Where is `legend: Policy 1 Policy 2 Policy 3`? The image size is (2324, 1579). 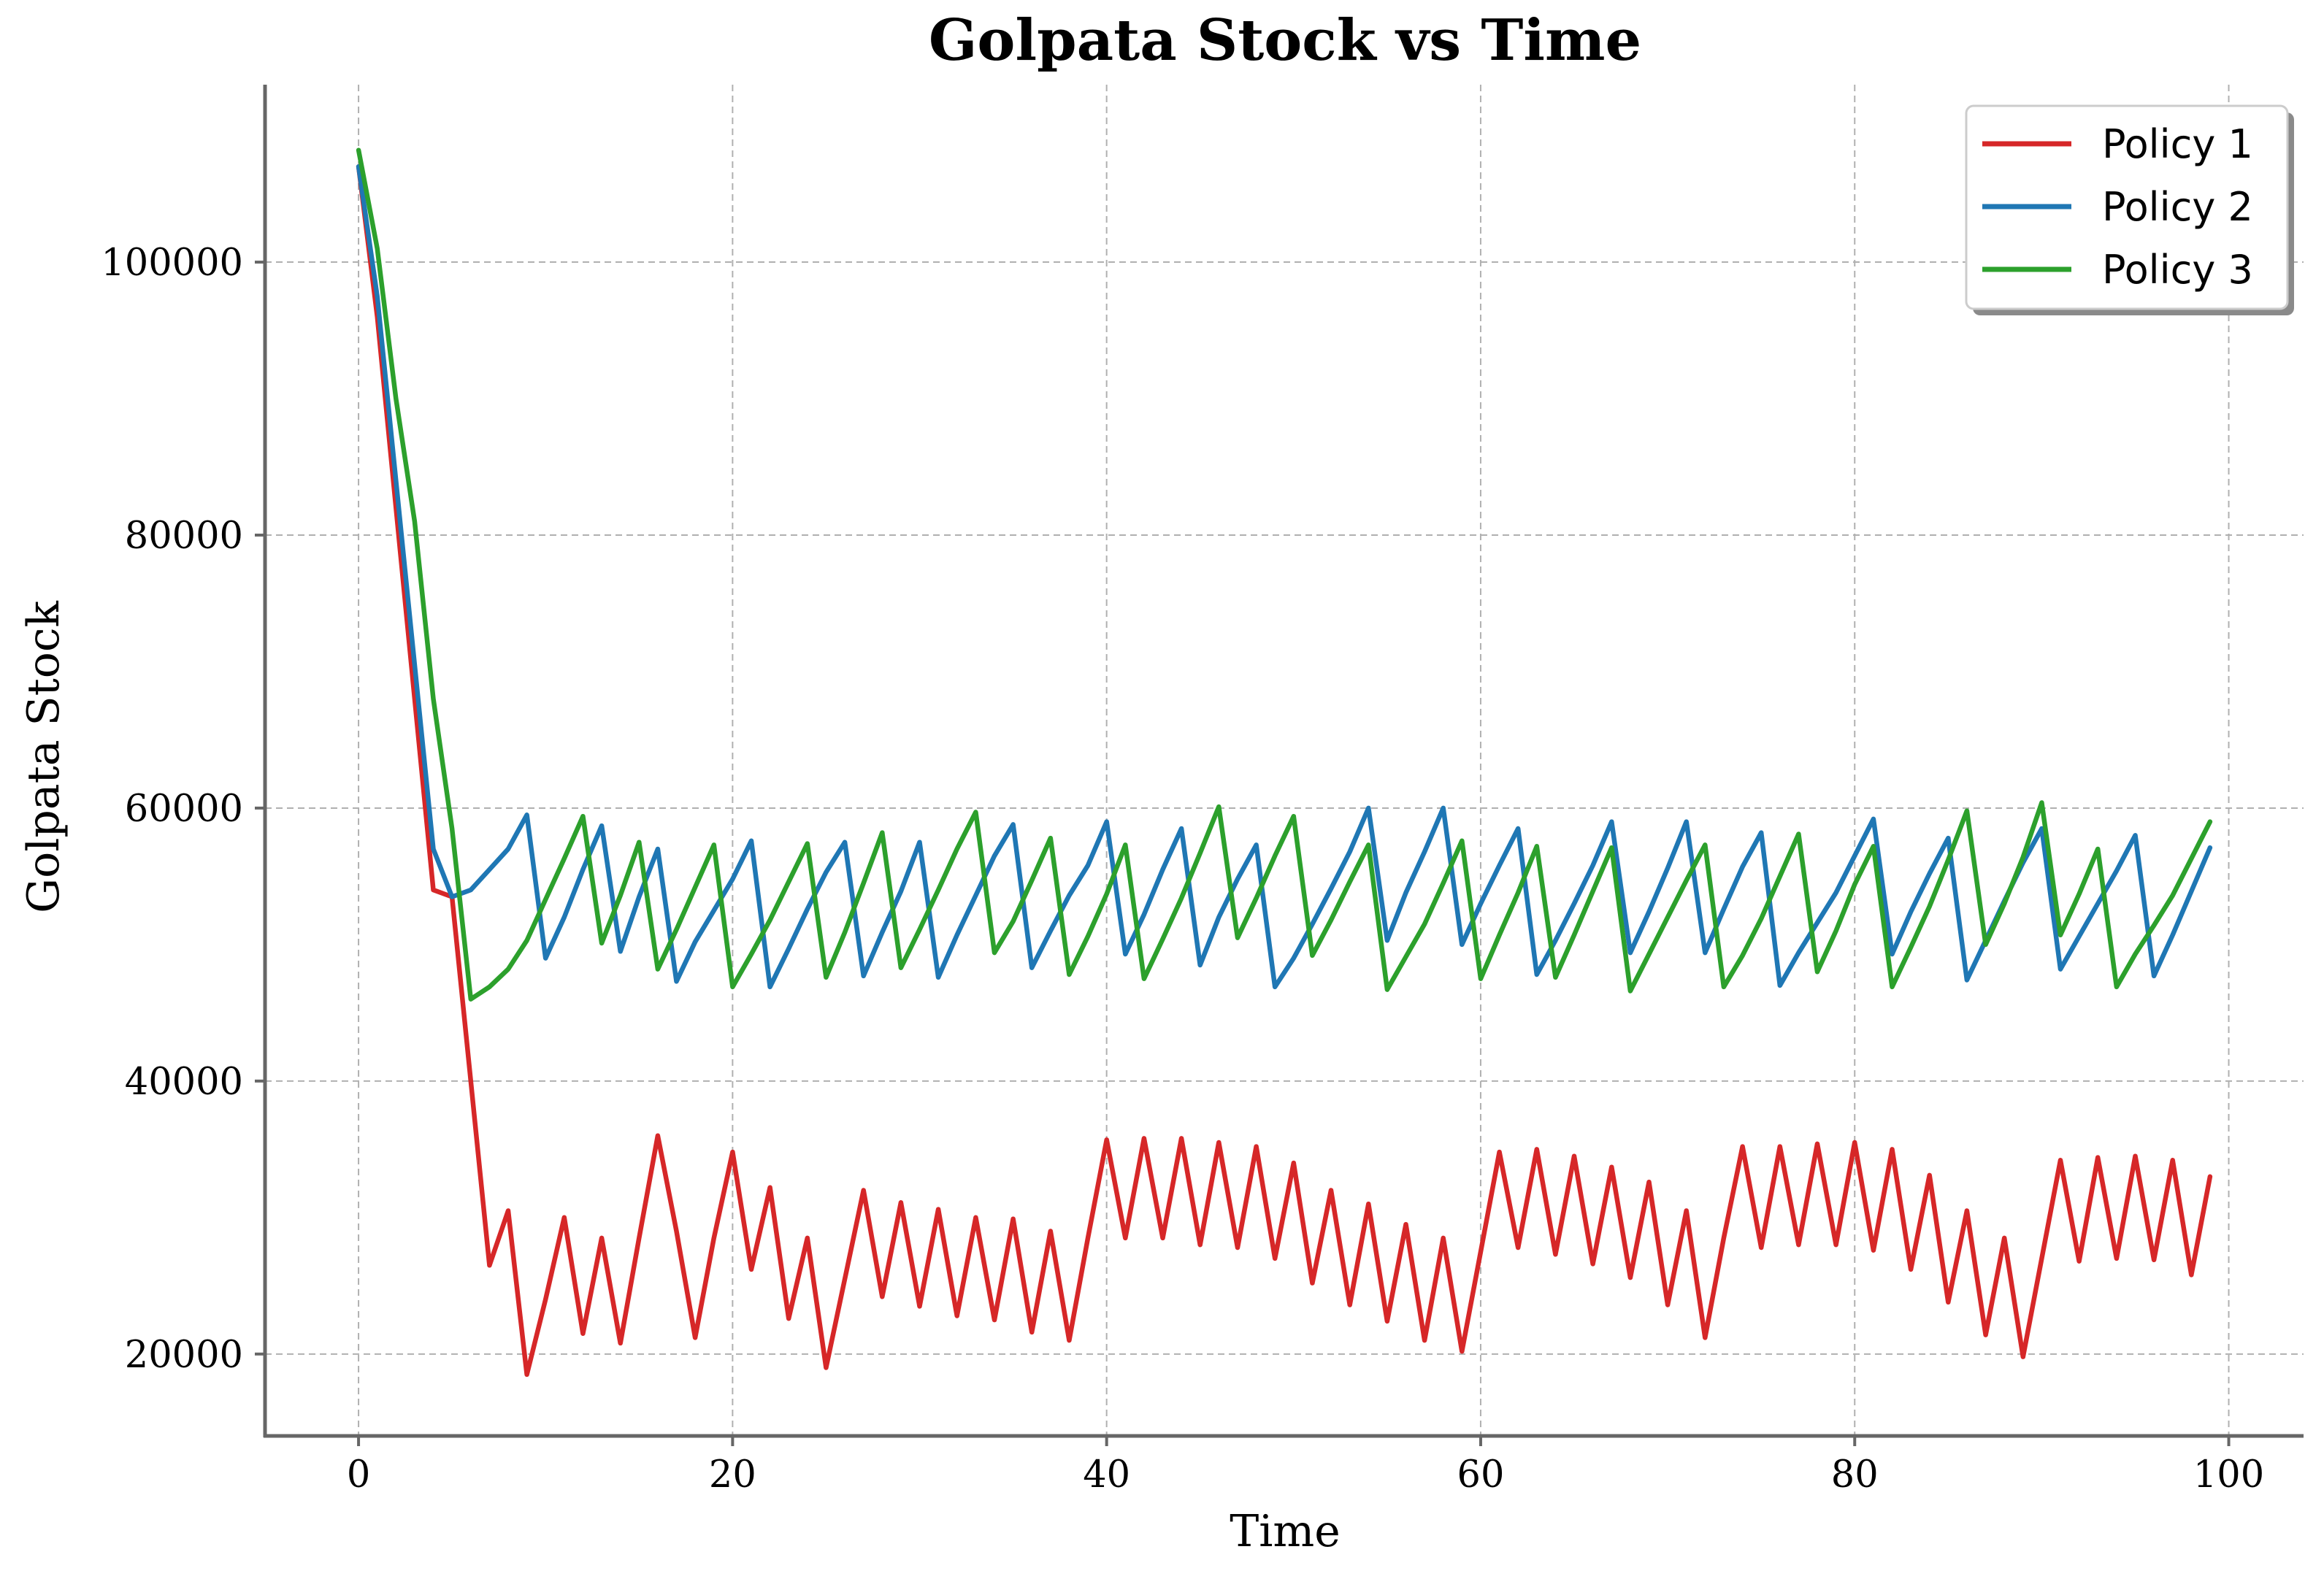
legend: Policy 1 Policy 2 Policy 3 is located at coordinates (2129, 209).